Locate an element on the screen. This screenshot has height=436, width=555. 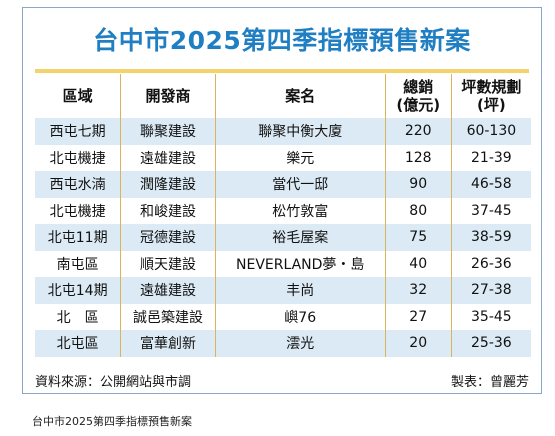
cell-developer: 冠德建設 is located at coordinates (168, 237).